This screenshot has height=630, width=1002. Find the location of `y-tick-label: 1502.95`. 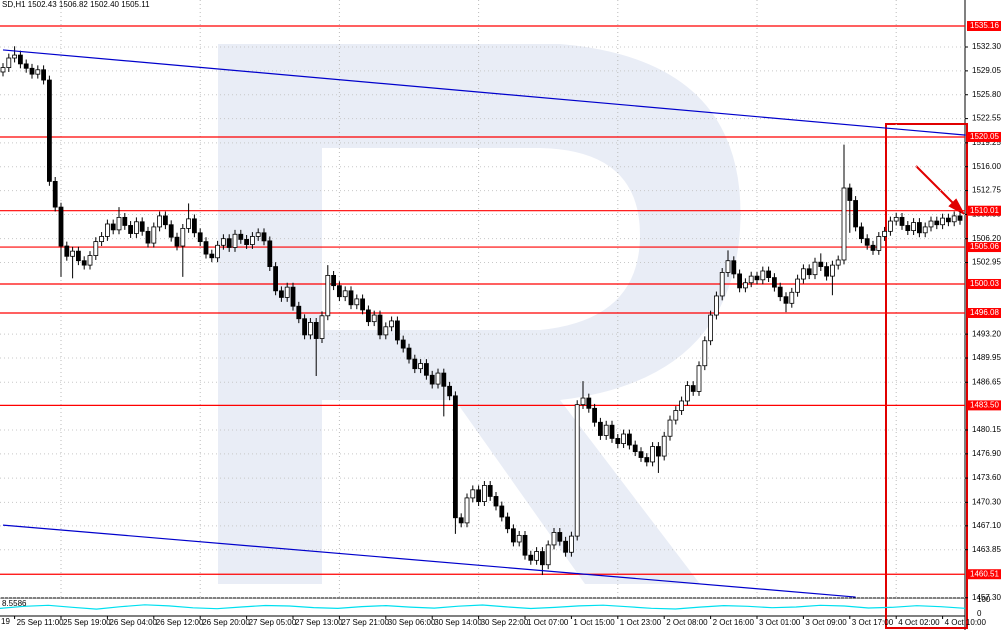

y-tick-label: 1502.95 is located at coordinates (986, 262).